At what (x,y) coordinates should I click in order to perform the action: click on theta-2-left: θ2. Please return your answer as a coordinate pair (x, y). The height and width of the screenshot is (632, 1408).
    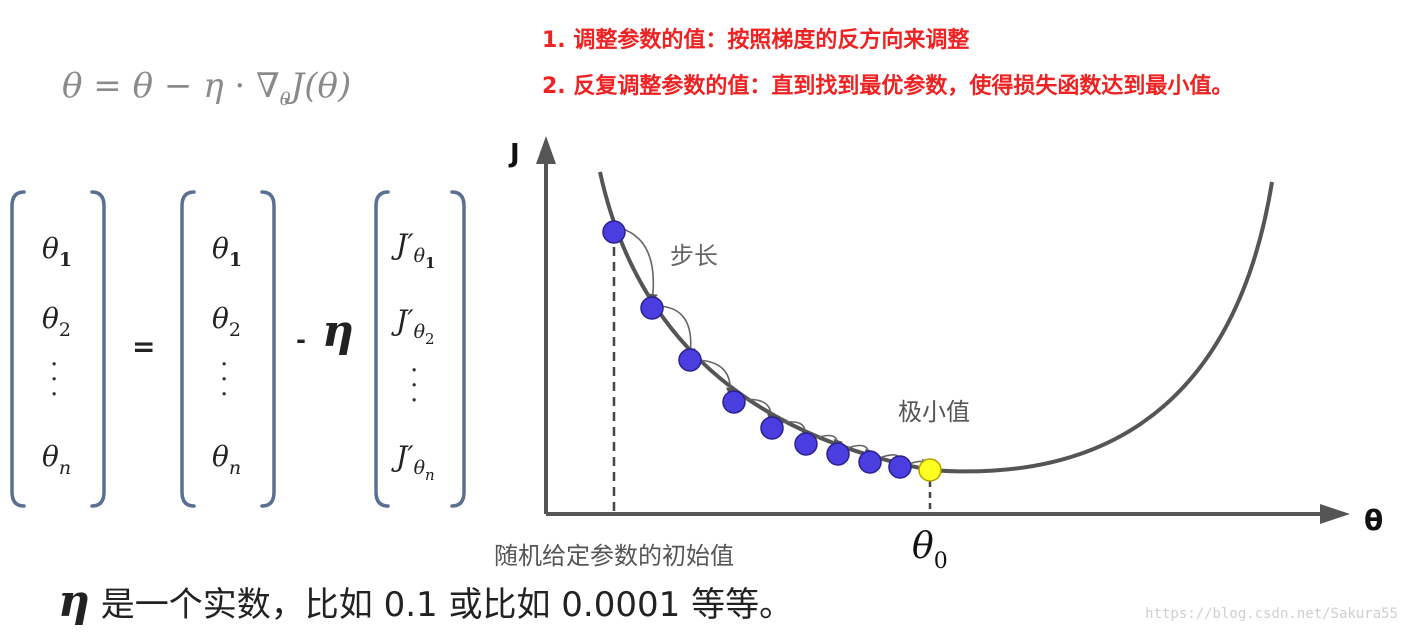
    Looking at the image, I should click on (56, 321).